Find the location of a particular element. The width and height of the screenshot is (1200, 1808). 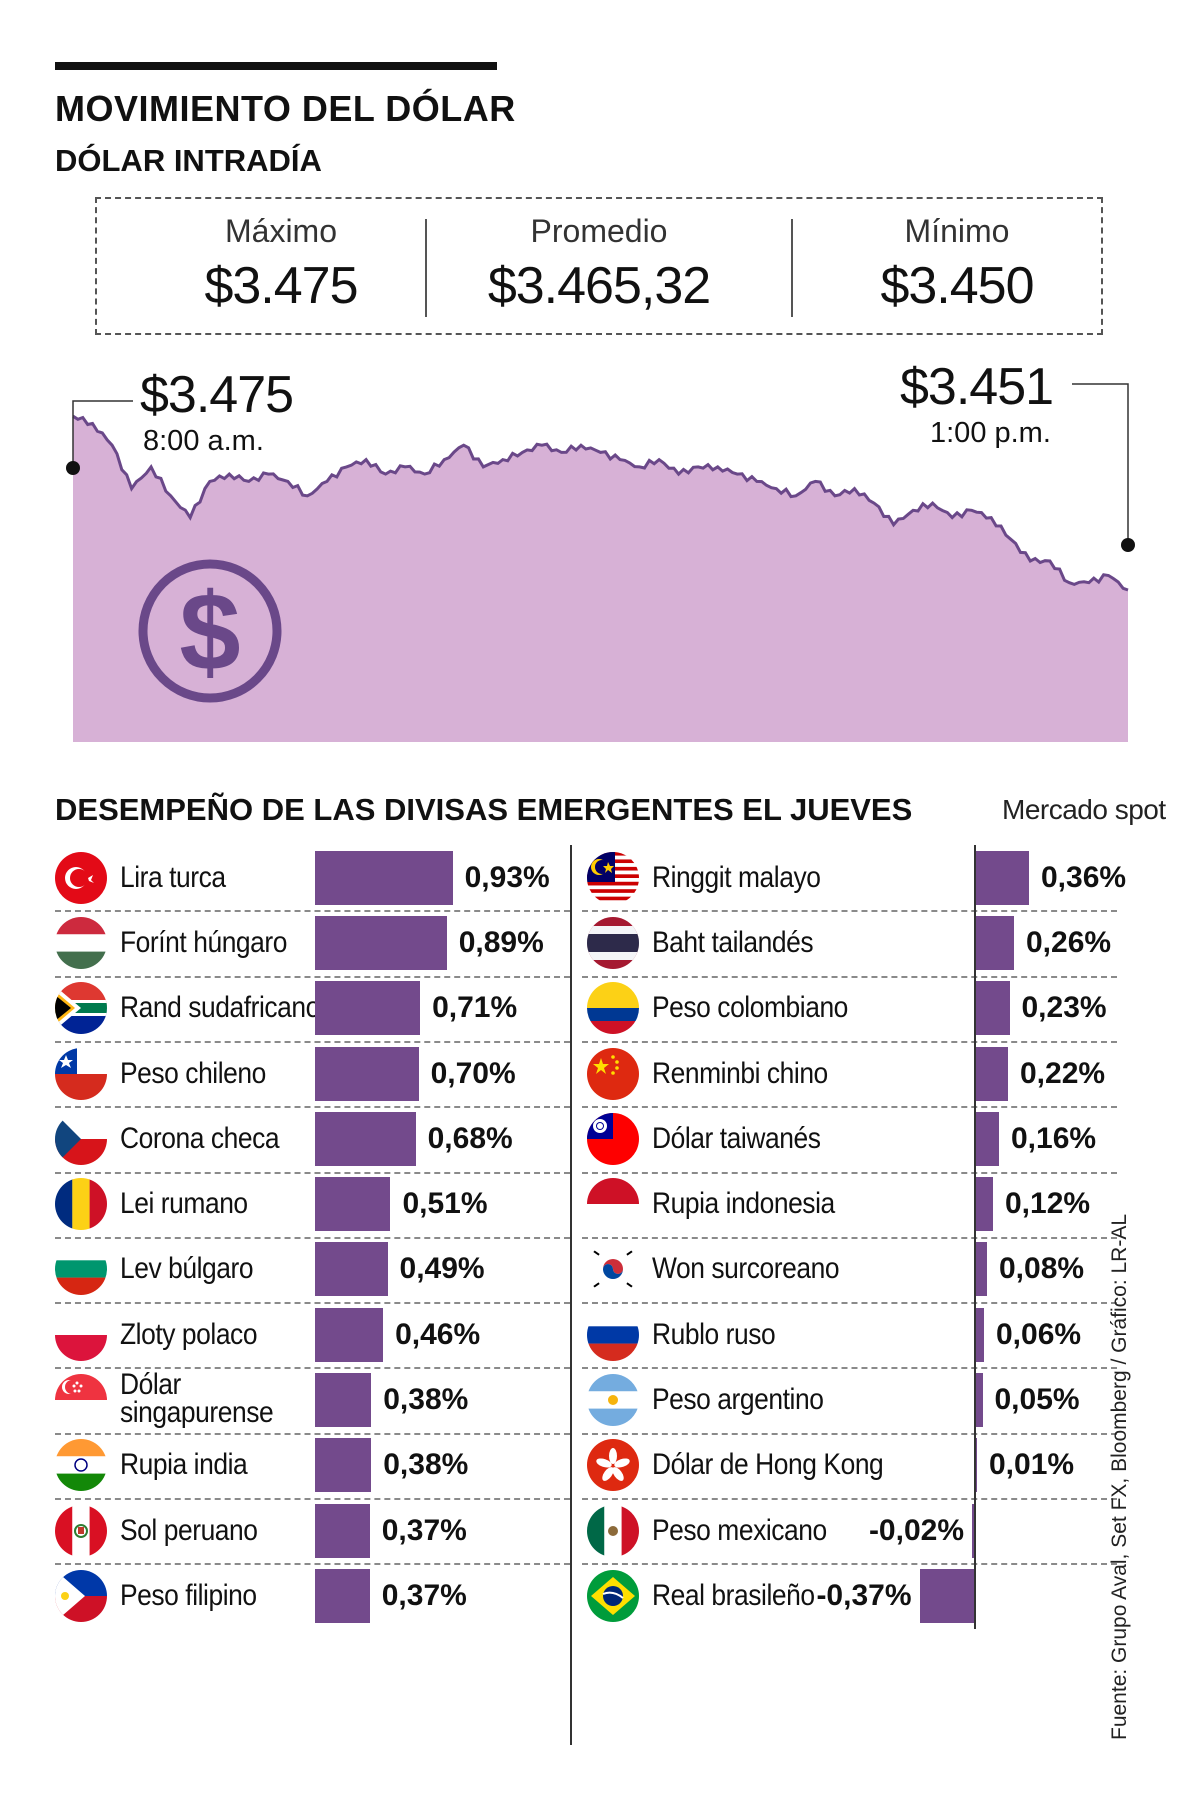

philippines-flag-icon is located at coordinates (81, 1595).